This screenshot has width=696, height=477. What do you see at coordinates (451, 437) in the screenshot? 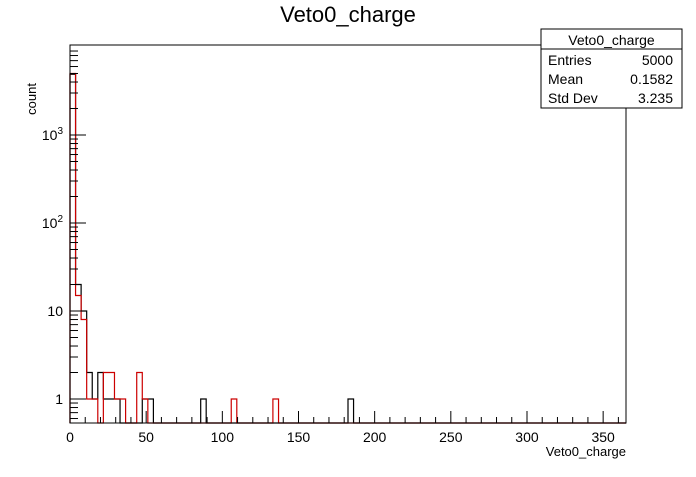
I see `x-tick-label: 250` at bounding box center [451, 437].